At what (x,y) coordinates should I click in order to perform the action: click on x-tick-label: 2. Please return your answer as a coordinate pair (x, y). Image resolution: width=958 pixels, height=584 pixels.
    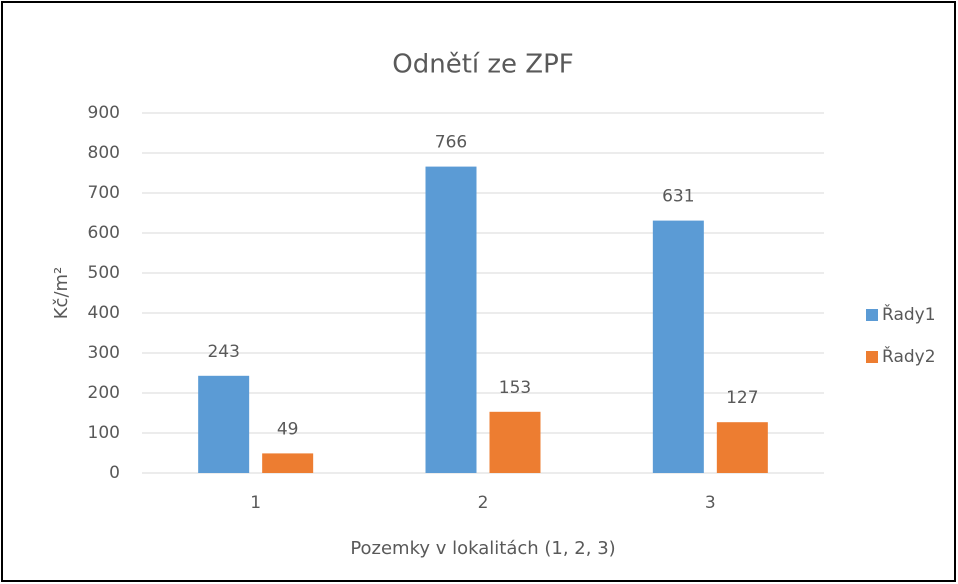
    Looking at the image, I should click on (483, 503).